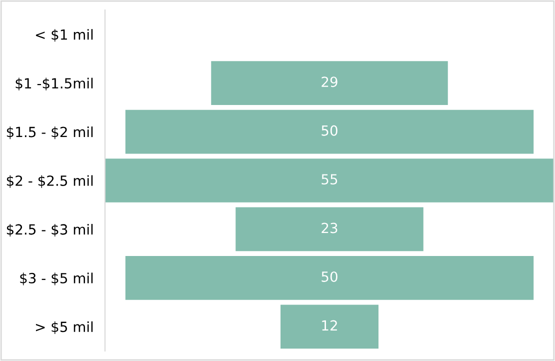 The image size is (555, 361). Describe the element at coordinates (54, 84) in the screenshot. I see `category-label: $1 -$1.5mil` at that location.